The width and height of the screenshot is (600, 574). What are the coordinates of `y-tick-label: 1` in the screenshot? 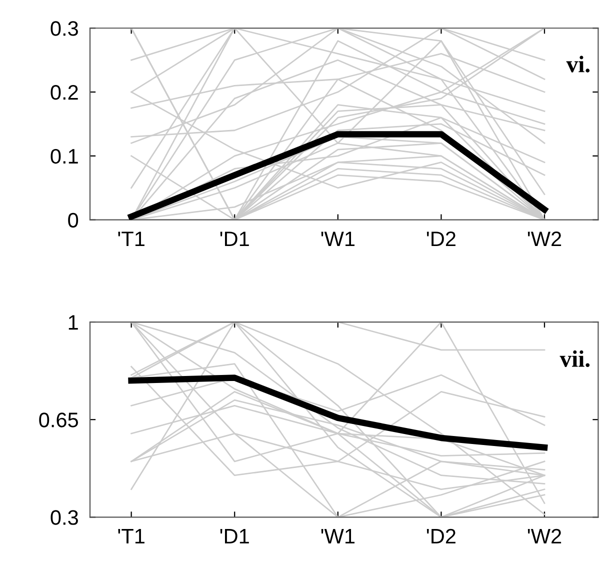 It's located at (73, 322).